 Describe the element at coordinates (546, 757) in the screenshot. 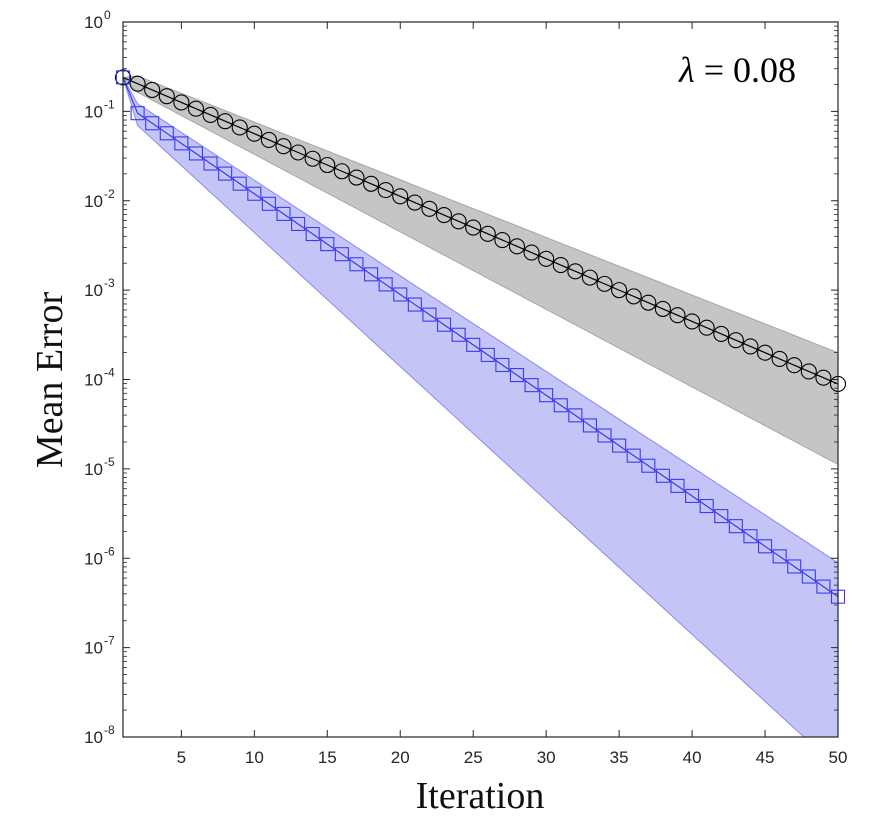

I see `x-tick-label: 30` at that location.